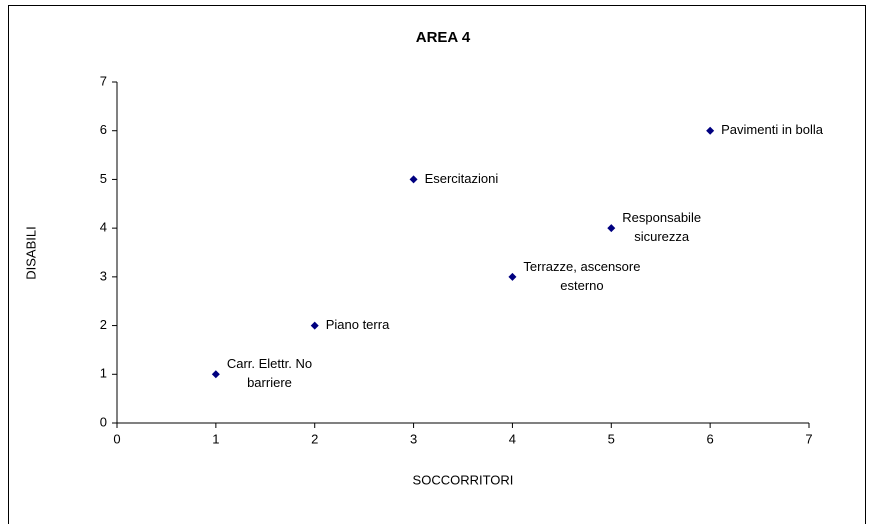  I want to click on y-tick-label: 2, so click(103, 324).